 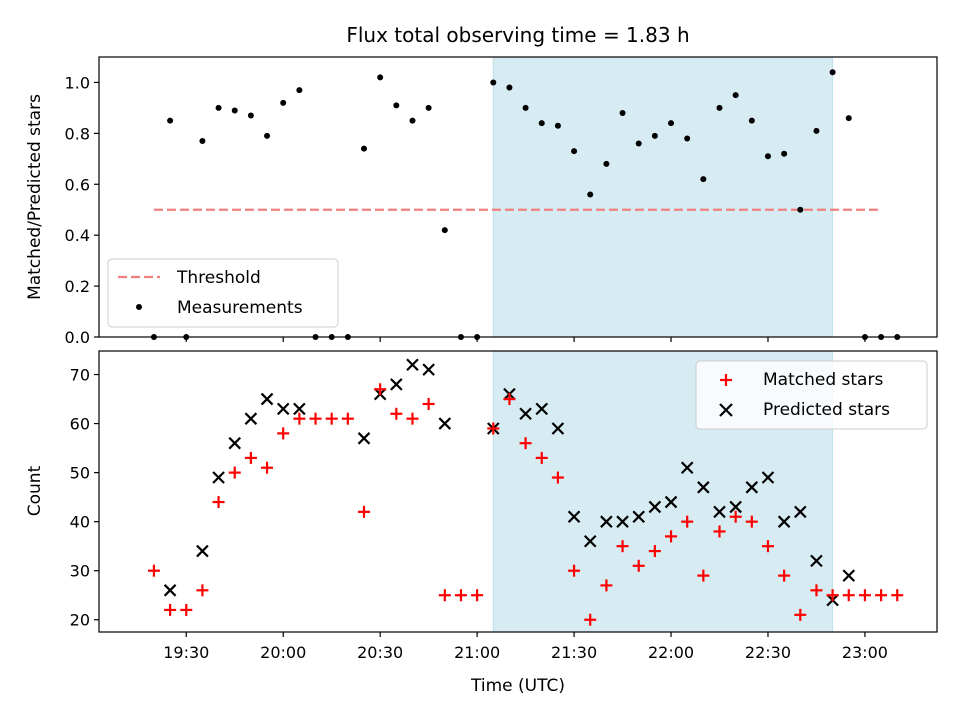 I want to click on x-axis-label: Time (UTC), so click(x=517, y=686).